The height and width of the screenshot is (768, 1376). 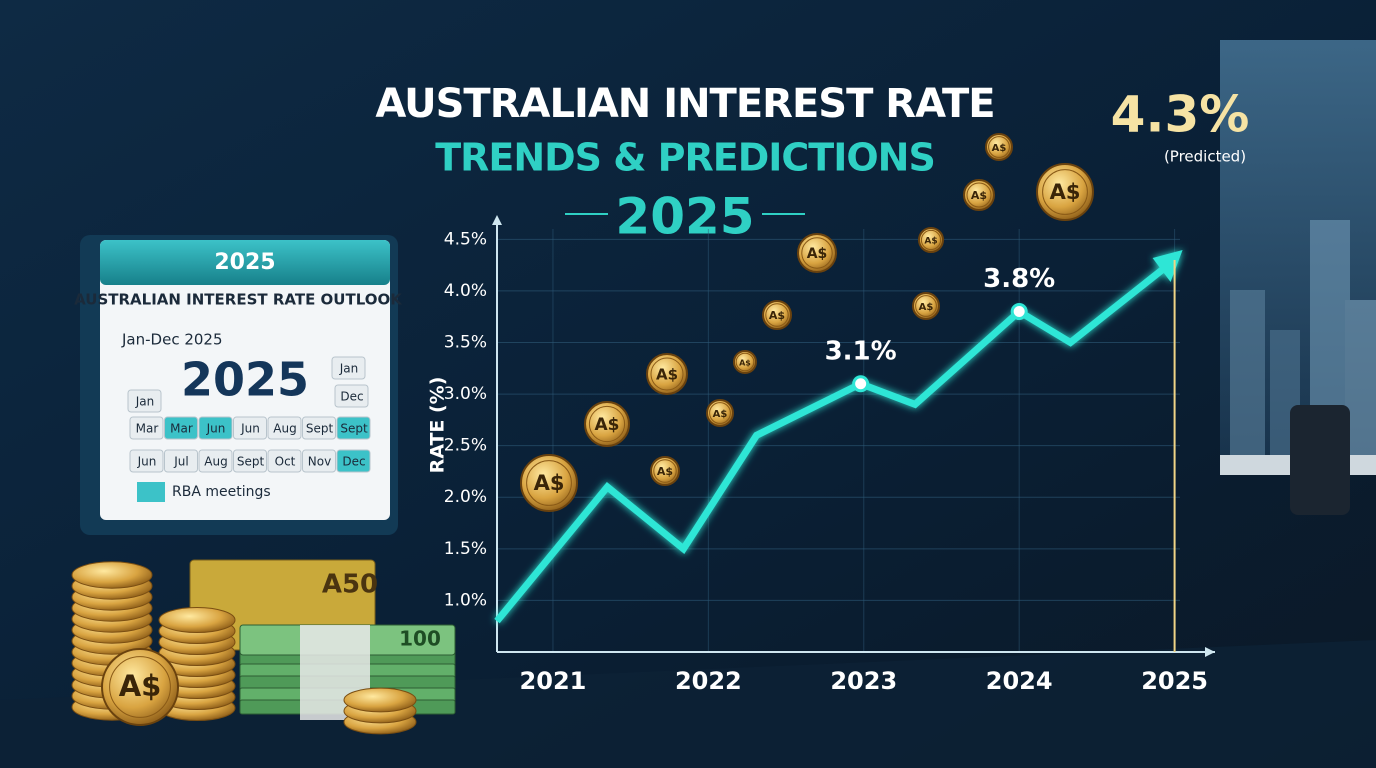 I want to click on x-tick-label: 2022, so click(x=708, y=681).